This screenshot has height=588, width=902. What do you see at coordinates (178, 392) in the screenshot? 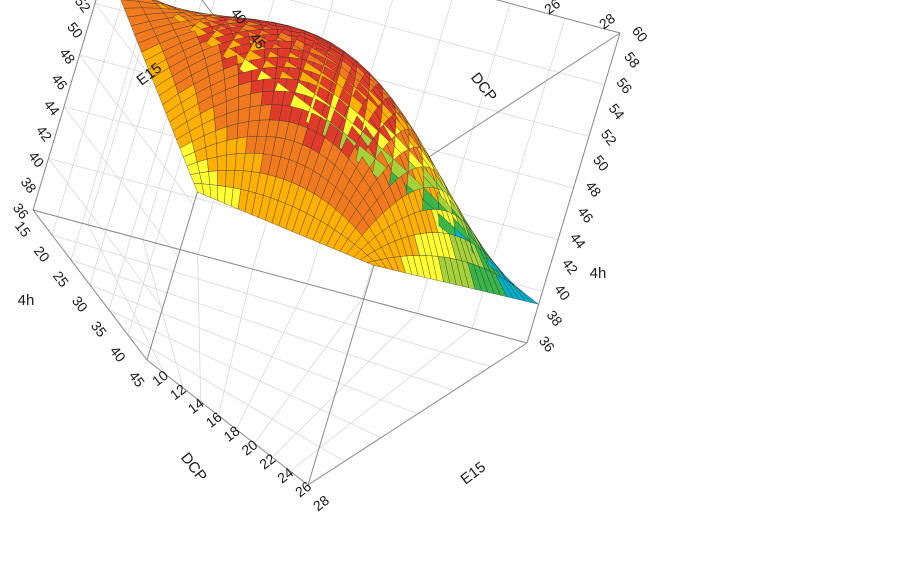
I see `e15-tick-label: 12` at bounding box center [178, 392].